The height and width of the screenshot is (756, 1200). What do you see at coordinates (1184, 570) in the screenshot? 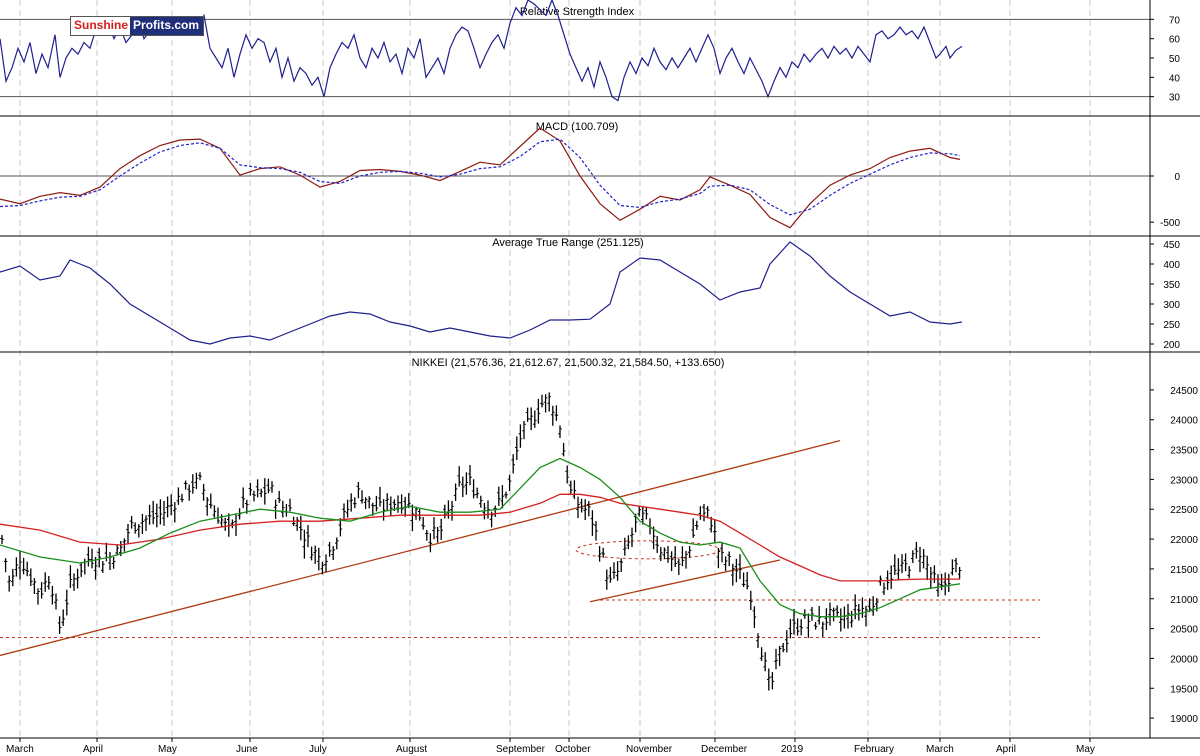
I see `y-tick-label-5: 21500` at bounding box center [1184, 570].